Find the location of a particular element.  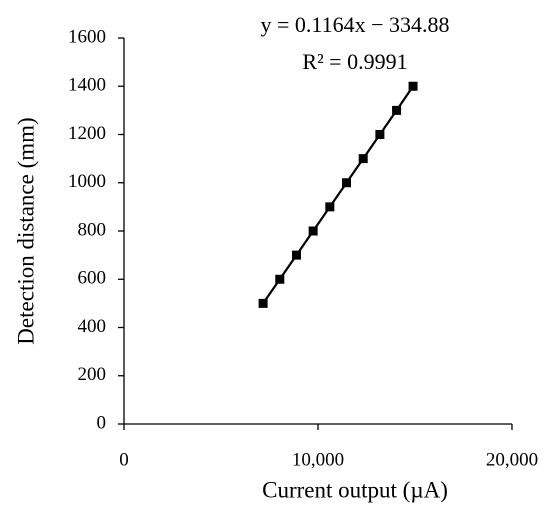

x-tick-label: 0 is located at coordinates (124, 459).